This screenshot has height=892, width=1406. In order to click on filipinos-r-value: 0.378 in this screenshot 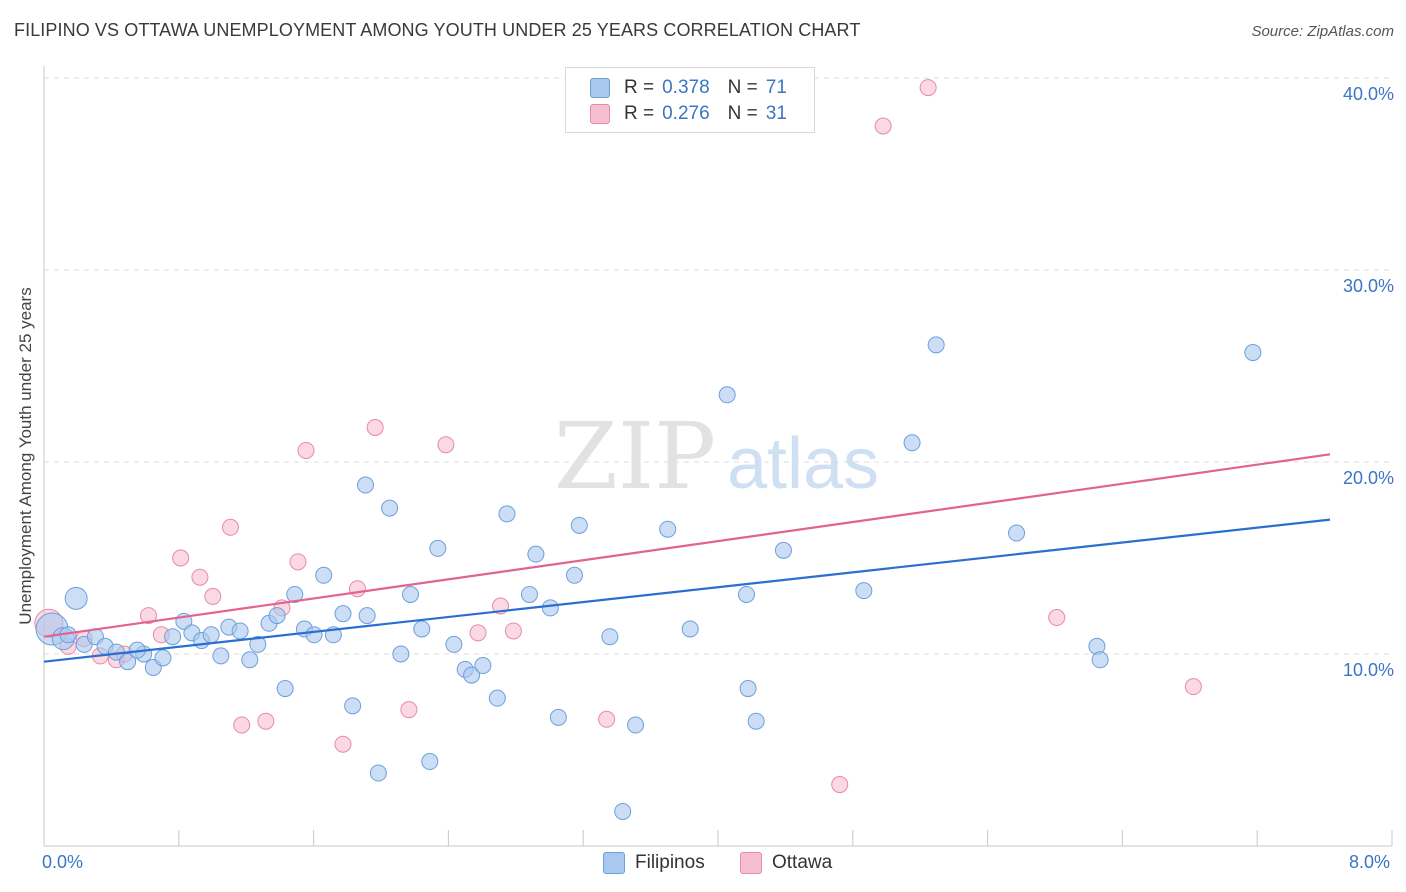, I will do `click(686, 87)`.